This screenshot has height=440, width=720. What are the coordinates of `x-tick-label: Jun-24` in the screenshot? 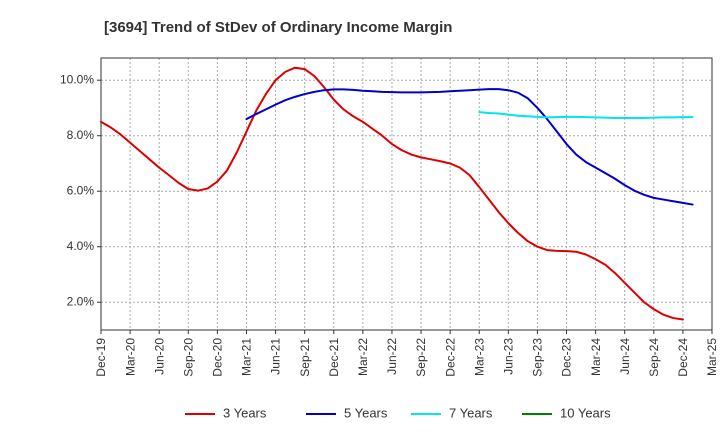 It's located at (625, 356).